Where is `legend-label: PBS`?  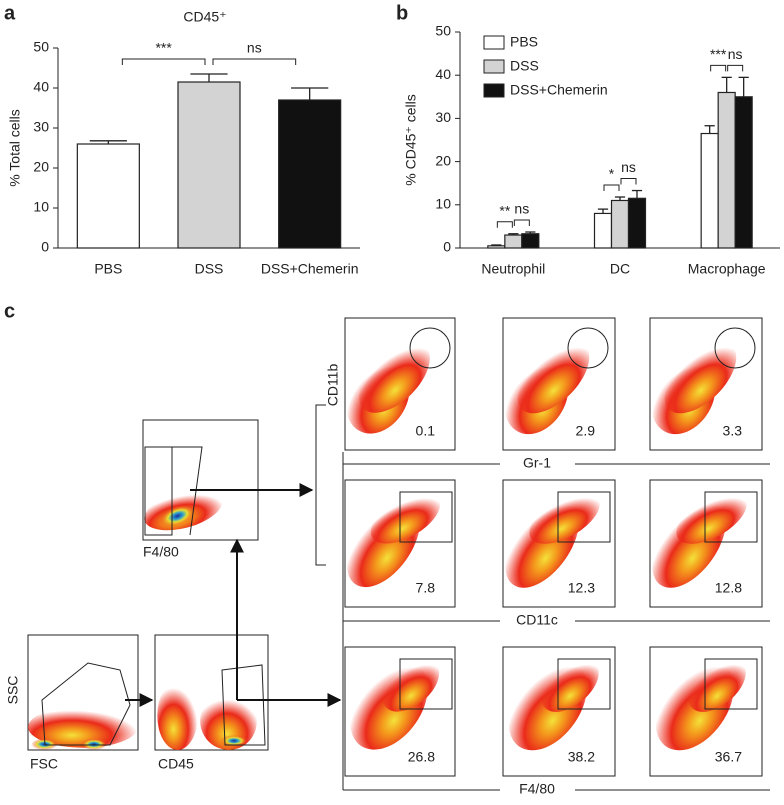 legend-label: PBS is located at coordinates (524, 42).